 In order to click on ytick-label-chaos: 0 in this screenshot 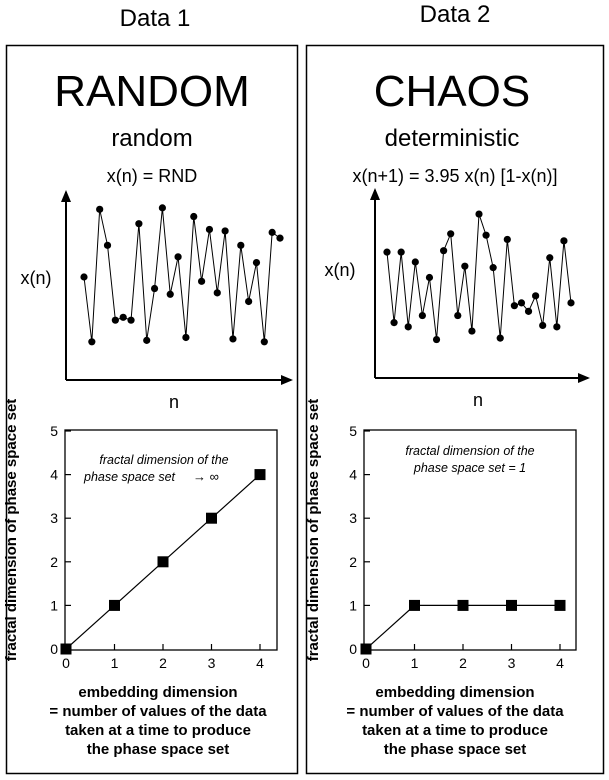, I will do `click(353, 649)`.